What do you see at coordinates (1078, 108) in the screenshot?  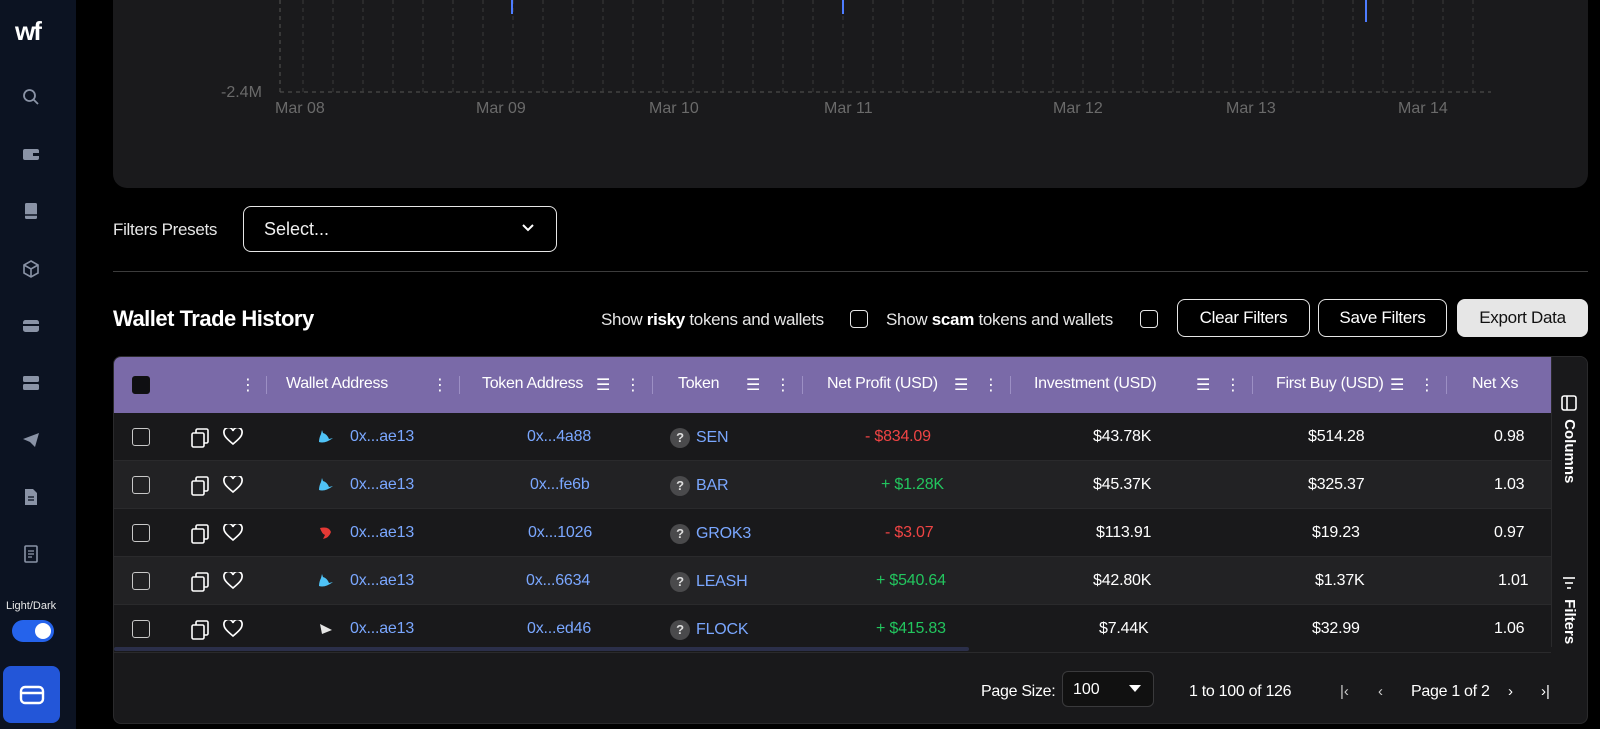 I see `x-tick-label: Mar 12` at bounding box center [1078, 108].